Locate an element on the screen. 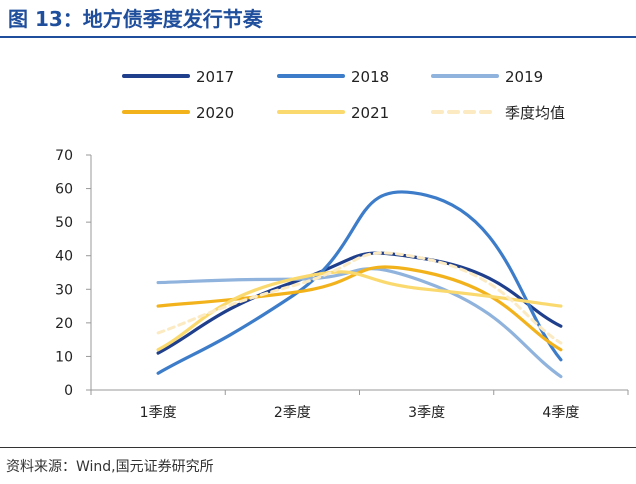 This screenshot has height=484, width=636. legend-label-3: 2020 is located at coordinates (215, 113).